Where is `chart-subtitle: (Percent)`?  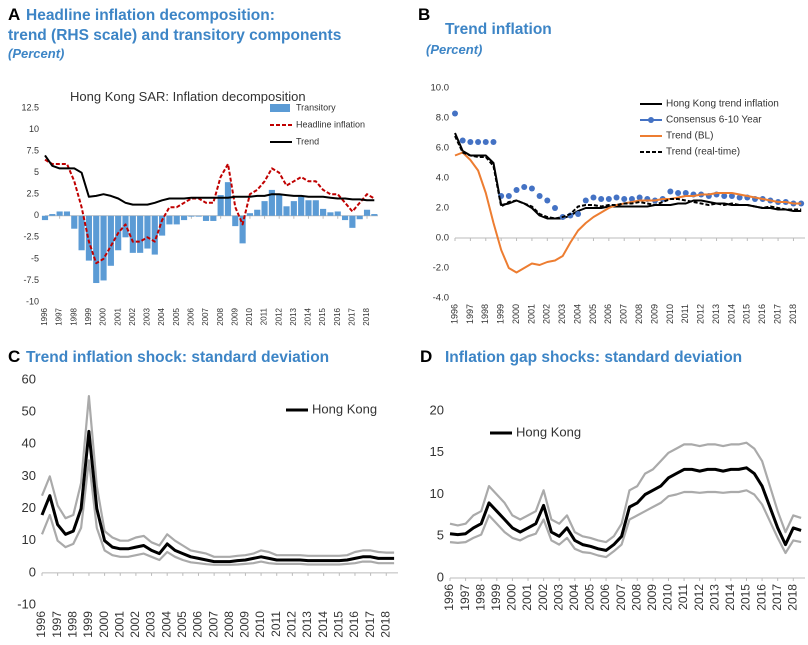
chart-subtitle: (Percent) is located at coordinates (454, 49).